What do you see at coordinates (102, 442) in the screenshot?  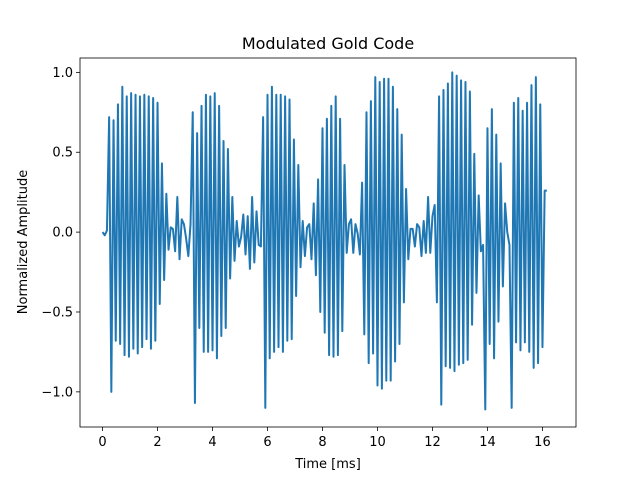 I see `x-tick-label: 0` at bounding box center [102, 442].